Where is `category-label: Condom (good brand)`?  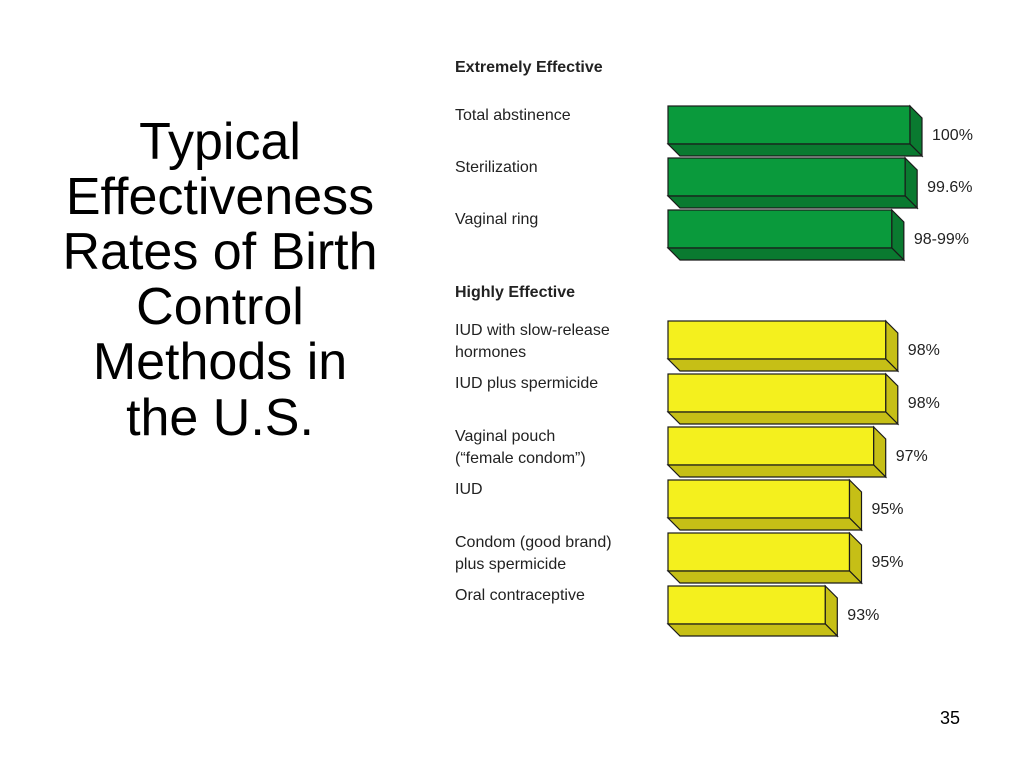
category-label: Condom (good brand) is located at coordinates (533, 542).